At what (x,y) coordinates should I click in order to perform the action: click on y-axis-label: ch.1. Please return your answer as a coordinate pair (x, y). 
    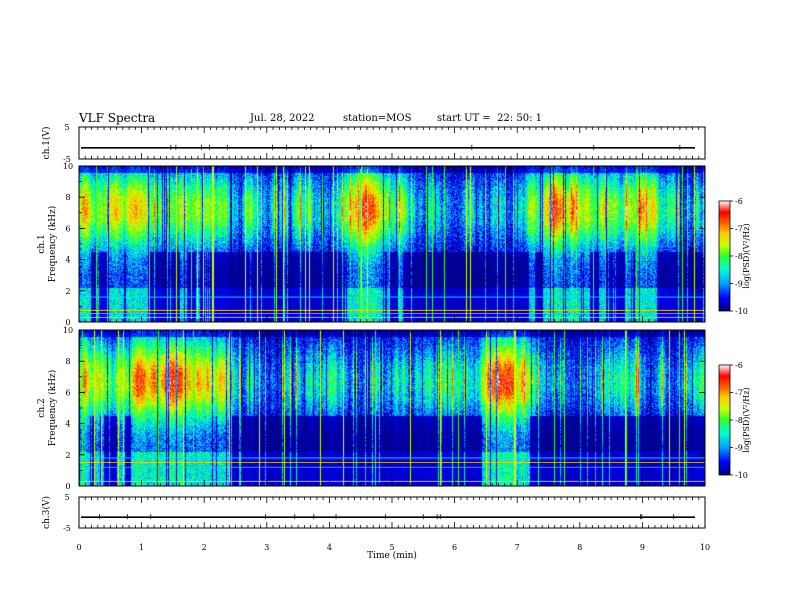
    Looking at the image, I should click on (42, 243).